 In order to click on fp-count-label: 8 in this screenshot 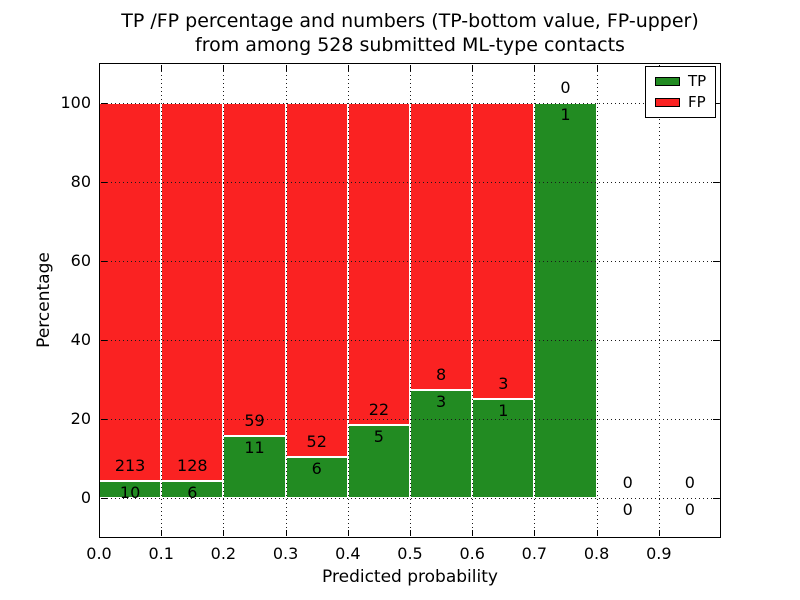, I will do `click(441, 375)`.